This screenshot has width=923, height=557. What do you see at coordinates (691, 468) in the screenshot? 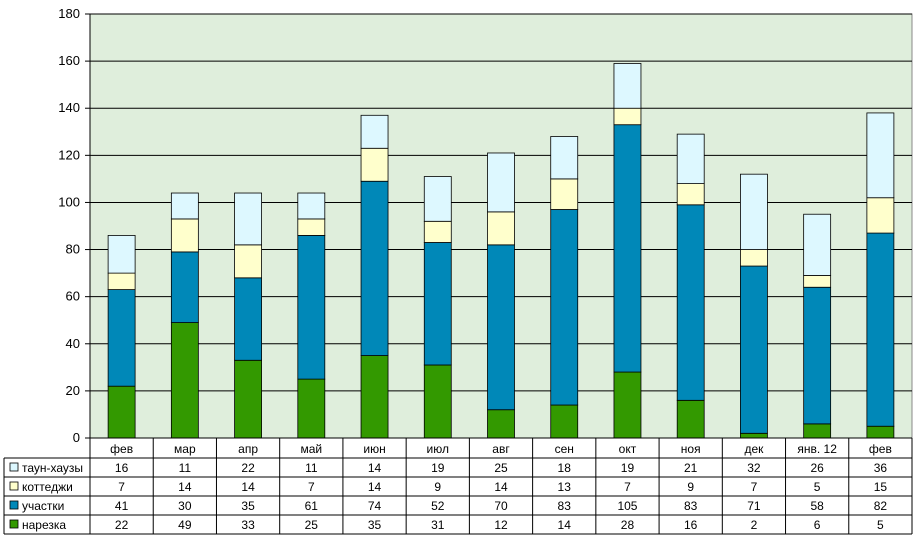
I see `data-table-value: 21` at bounding box center [691, 468].